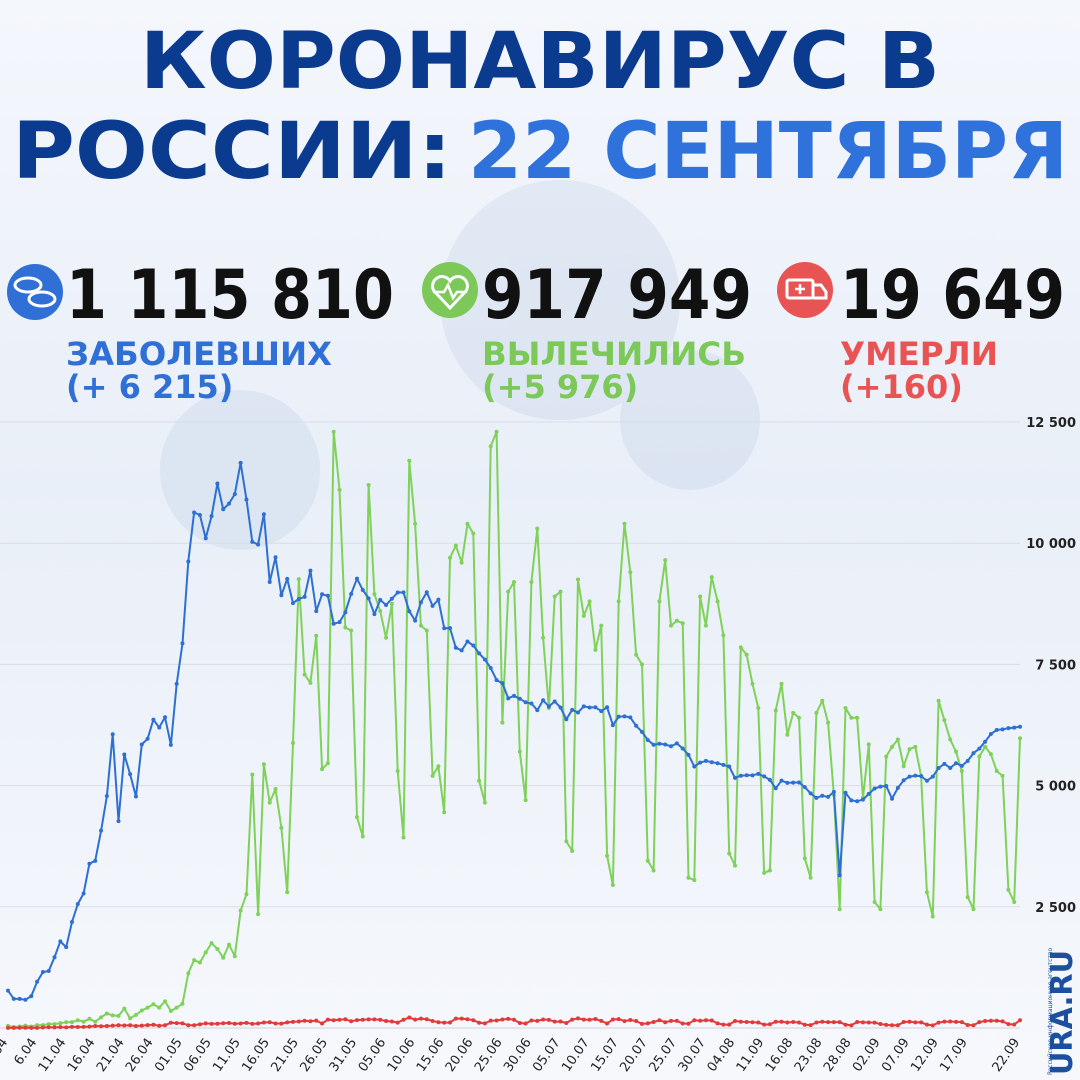  Describe the element at coordinates (169, 1055) in the screenshot. I see `x-tick-label: 01.05` at that location.